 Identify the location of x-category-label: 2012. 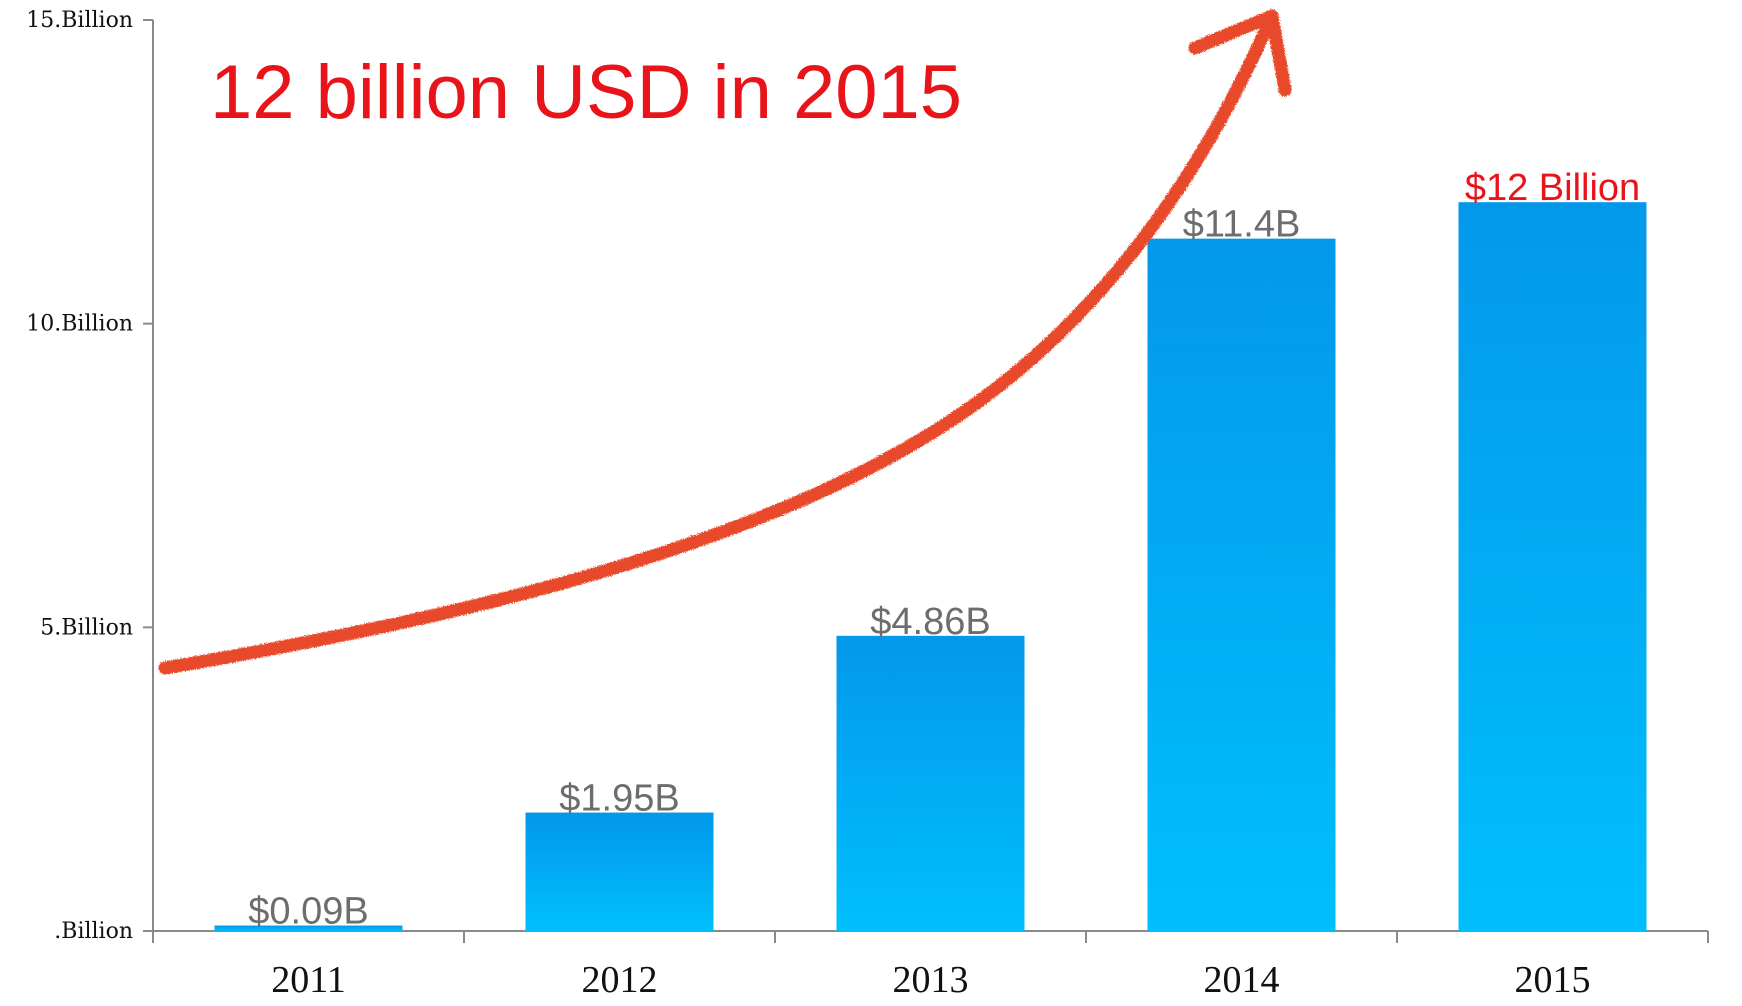
(620, 980).